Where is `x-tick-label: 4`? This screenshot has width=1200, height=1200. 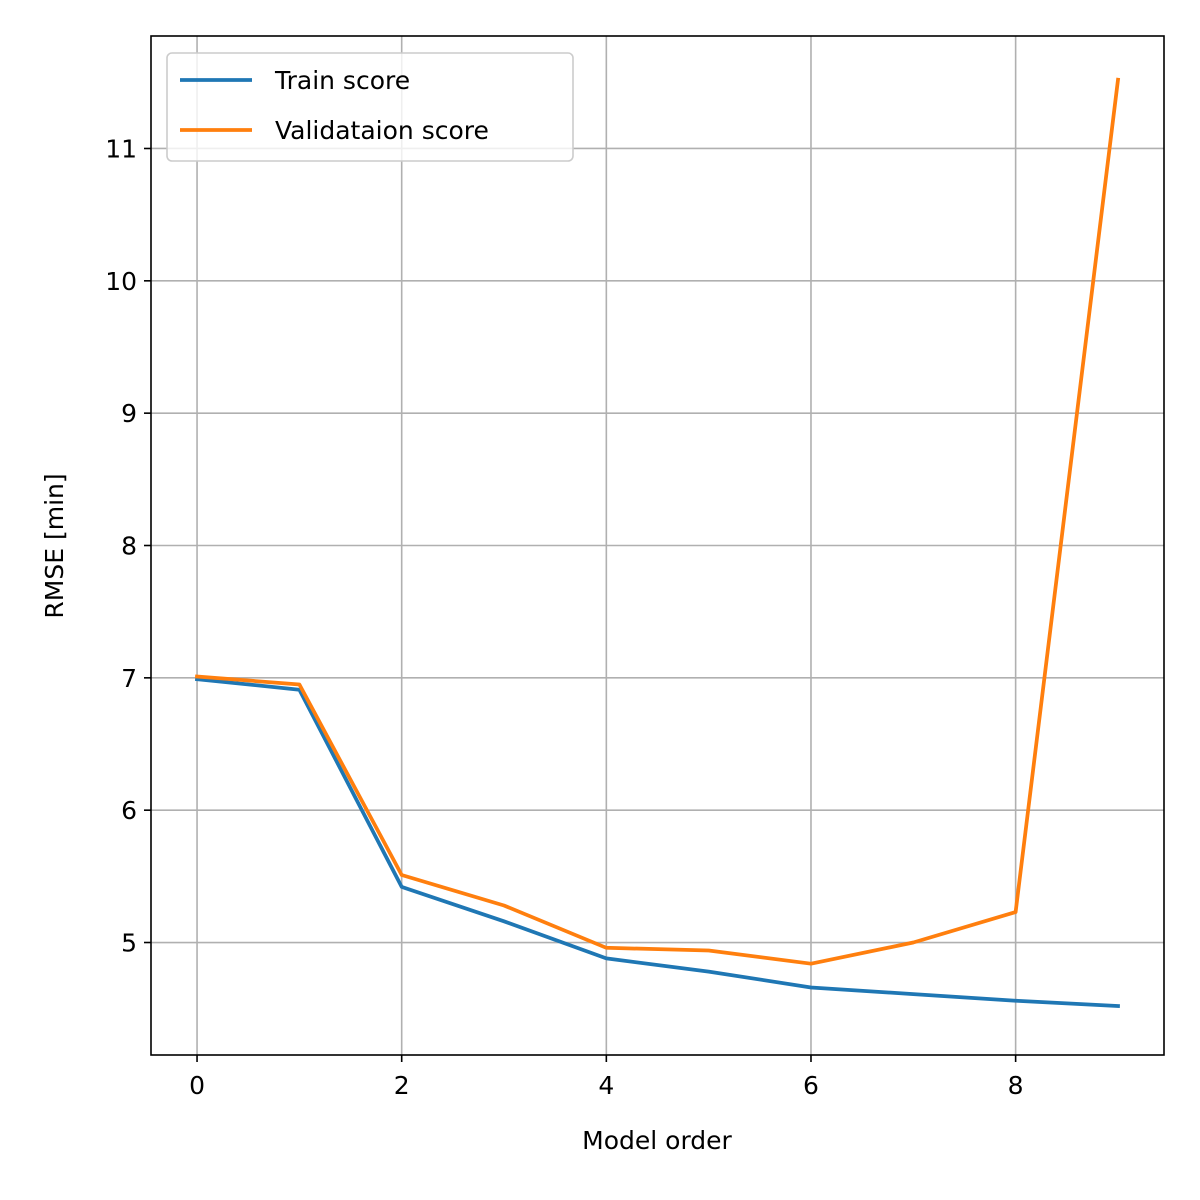 x-tick-label: 4 is located at coordinates (606, 1085).